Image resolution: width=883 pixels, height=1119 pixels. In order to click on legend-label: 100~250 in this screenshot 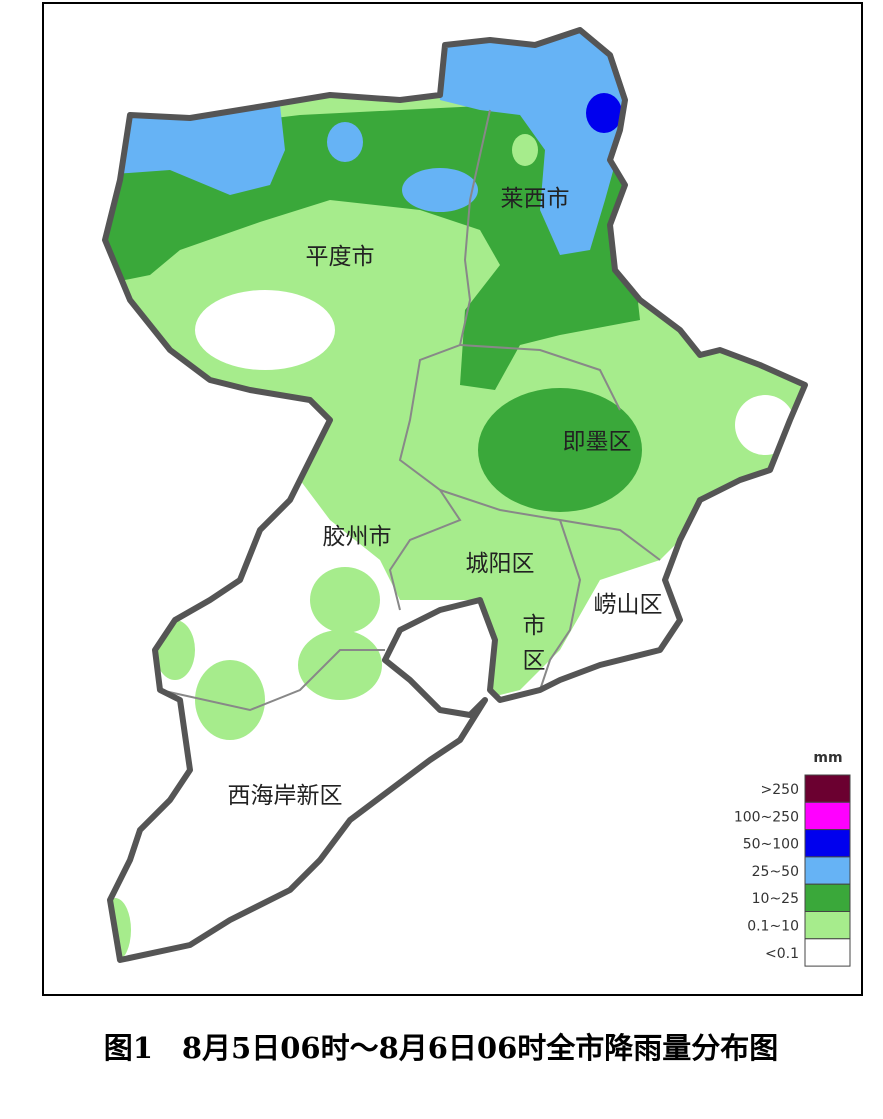, I will do `click(766, 817)`.